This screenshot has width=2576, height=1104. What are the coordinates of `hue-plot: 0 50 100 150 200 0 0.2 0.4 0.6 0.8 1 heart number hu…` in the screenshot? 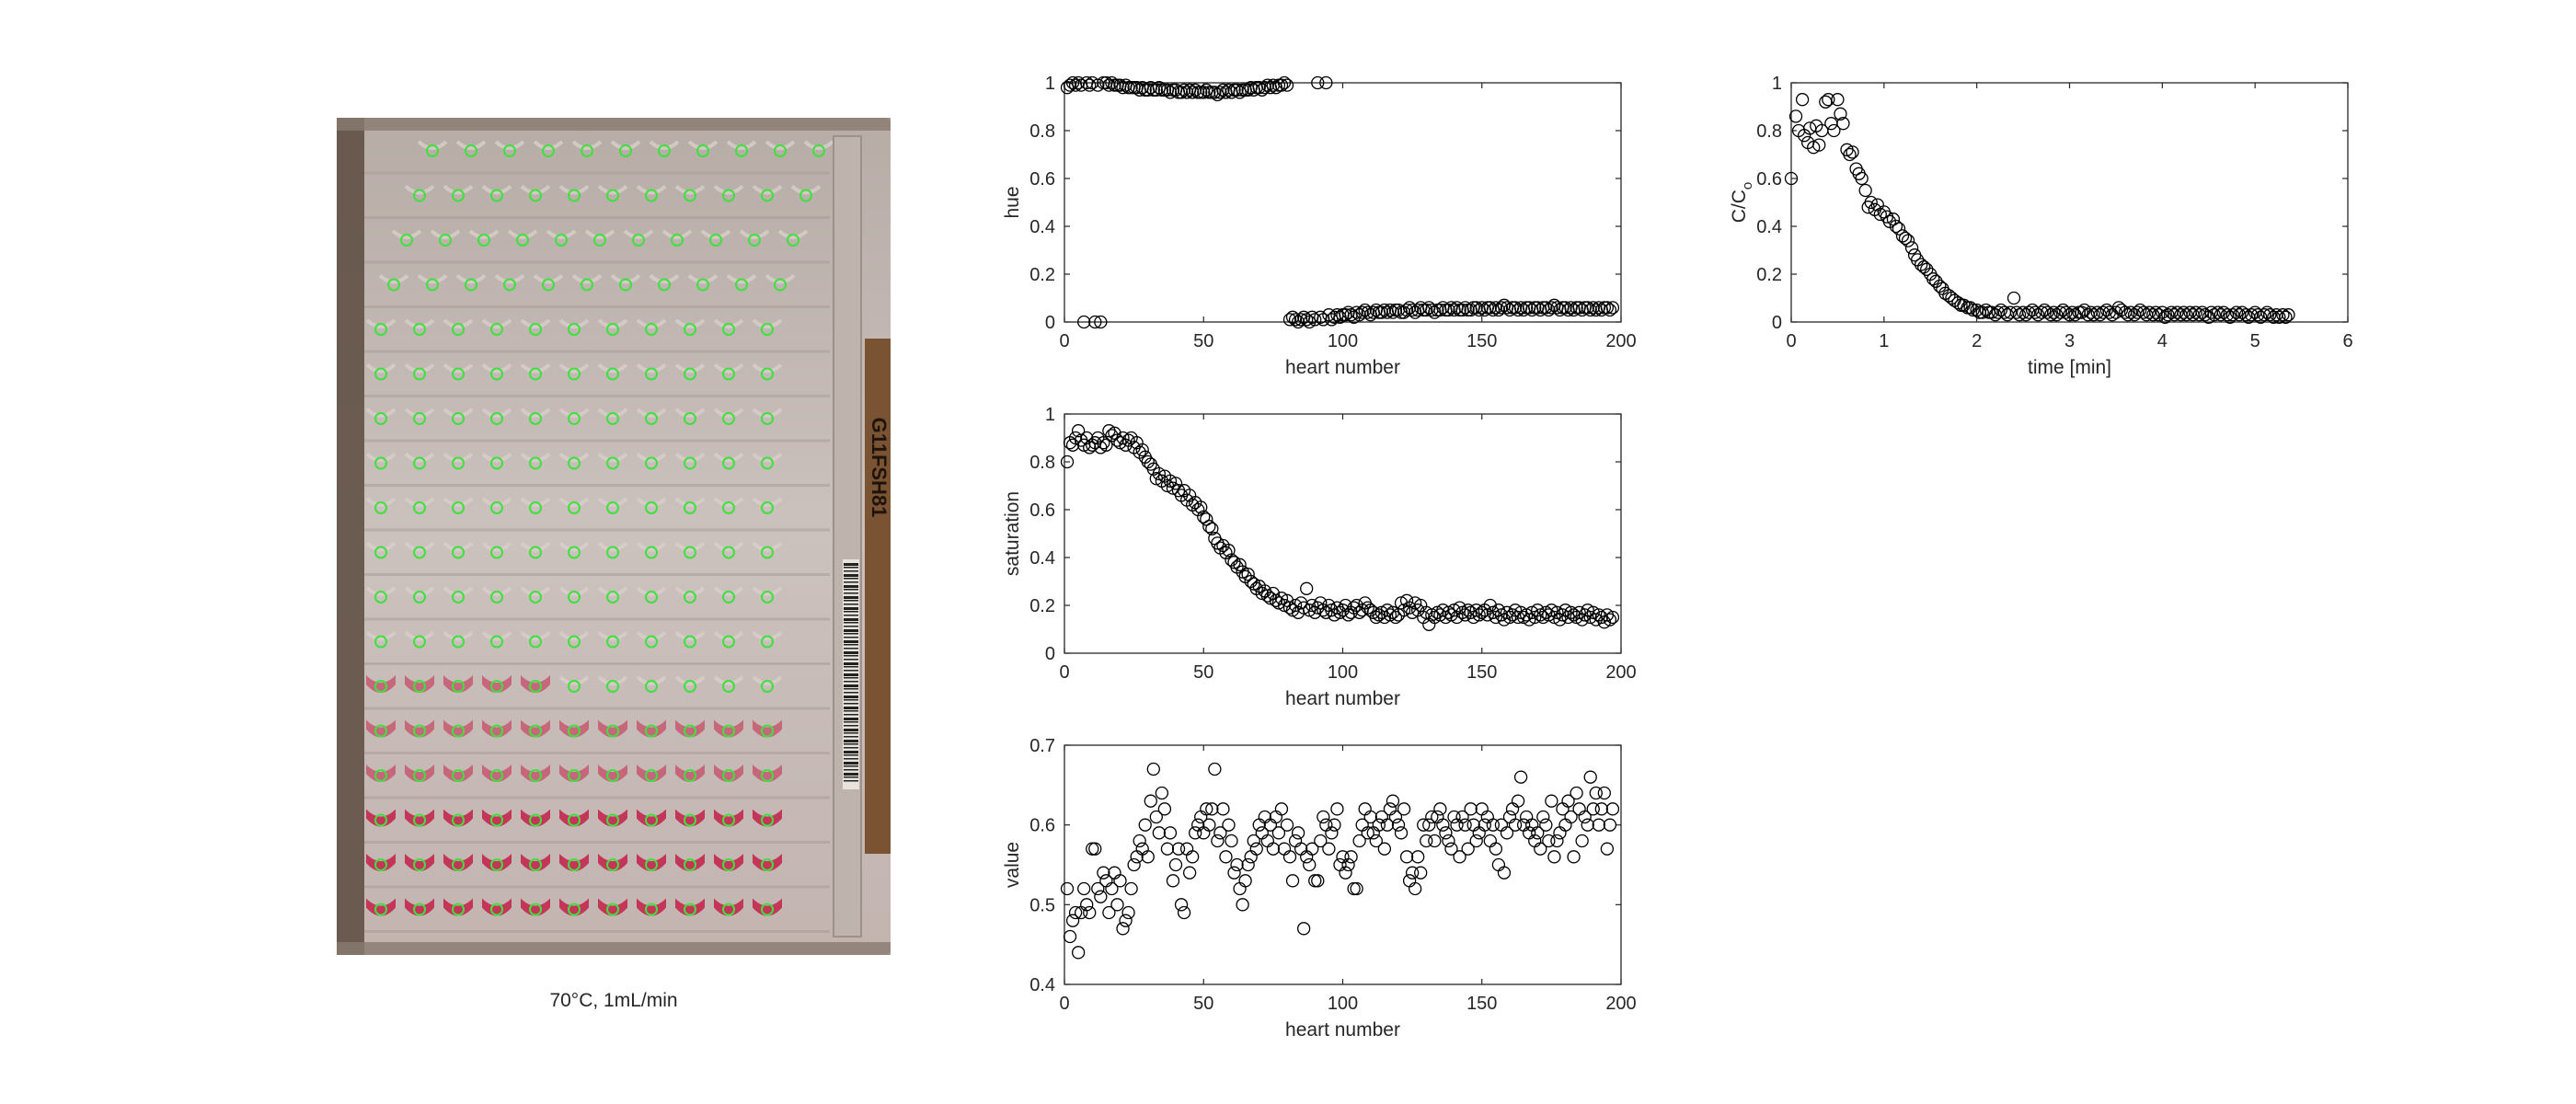 It's located at (1319, 226).